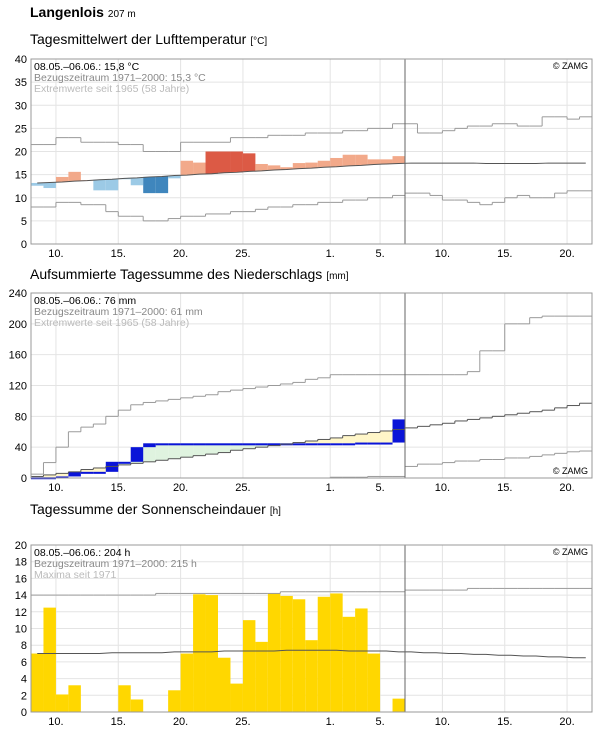 The height and width of the screenshot is (729, 596). What do you see at coordinates (258, 41) in the screenshot?
I see `unit: [°C]` at bounding box center [258, 41].